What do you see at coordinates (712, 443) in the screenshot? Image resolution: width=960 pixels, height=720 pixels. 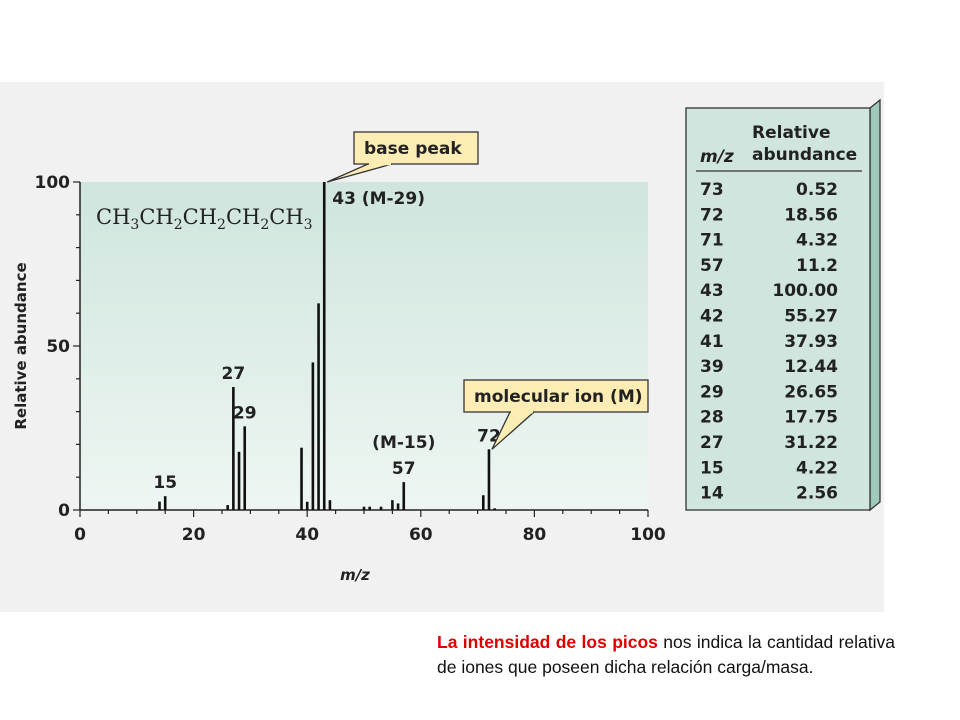 I see `table-cell-mz: 27` at bounding box center [712, 443].